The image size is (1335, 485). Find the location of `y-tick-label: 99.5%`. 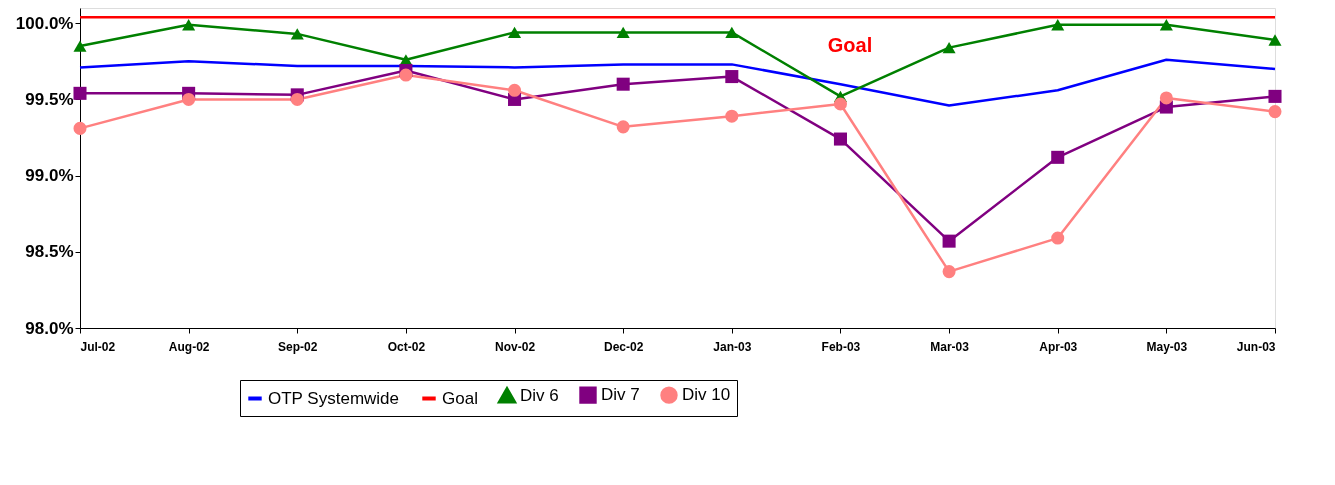

y-tick-label: 99.5% is located at coordinates (49, 99).